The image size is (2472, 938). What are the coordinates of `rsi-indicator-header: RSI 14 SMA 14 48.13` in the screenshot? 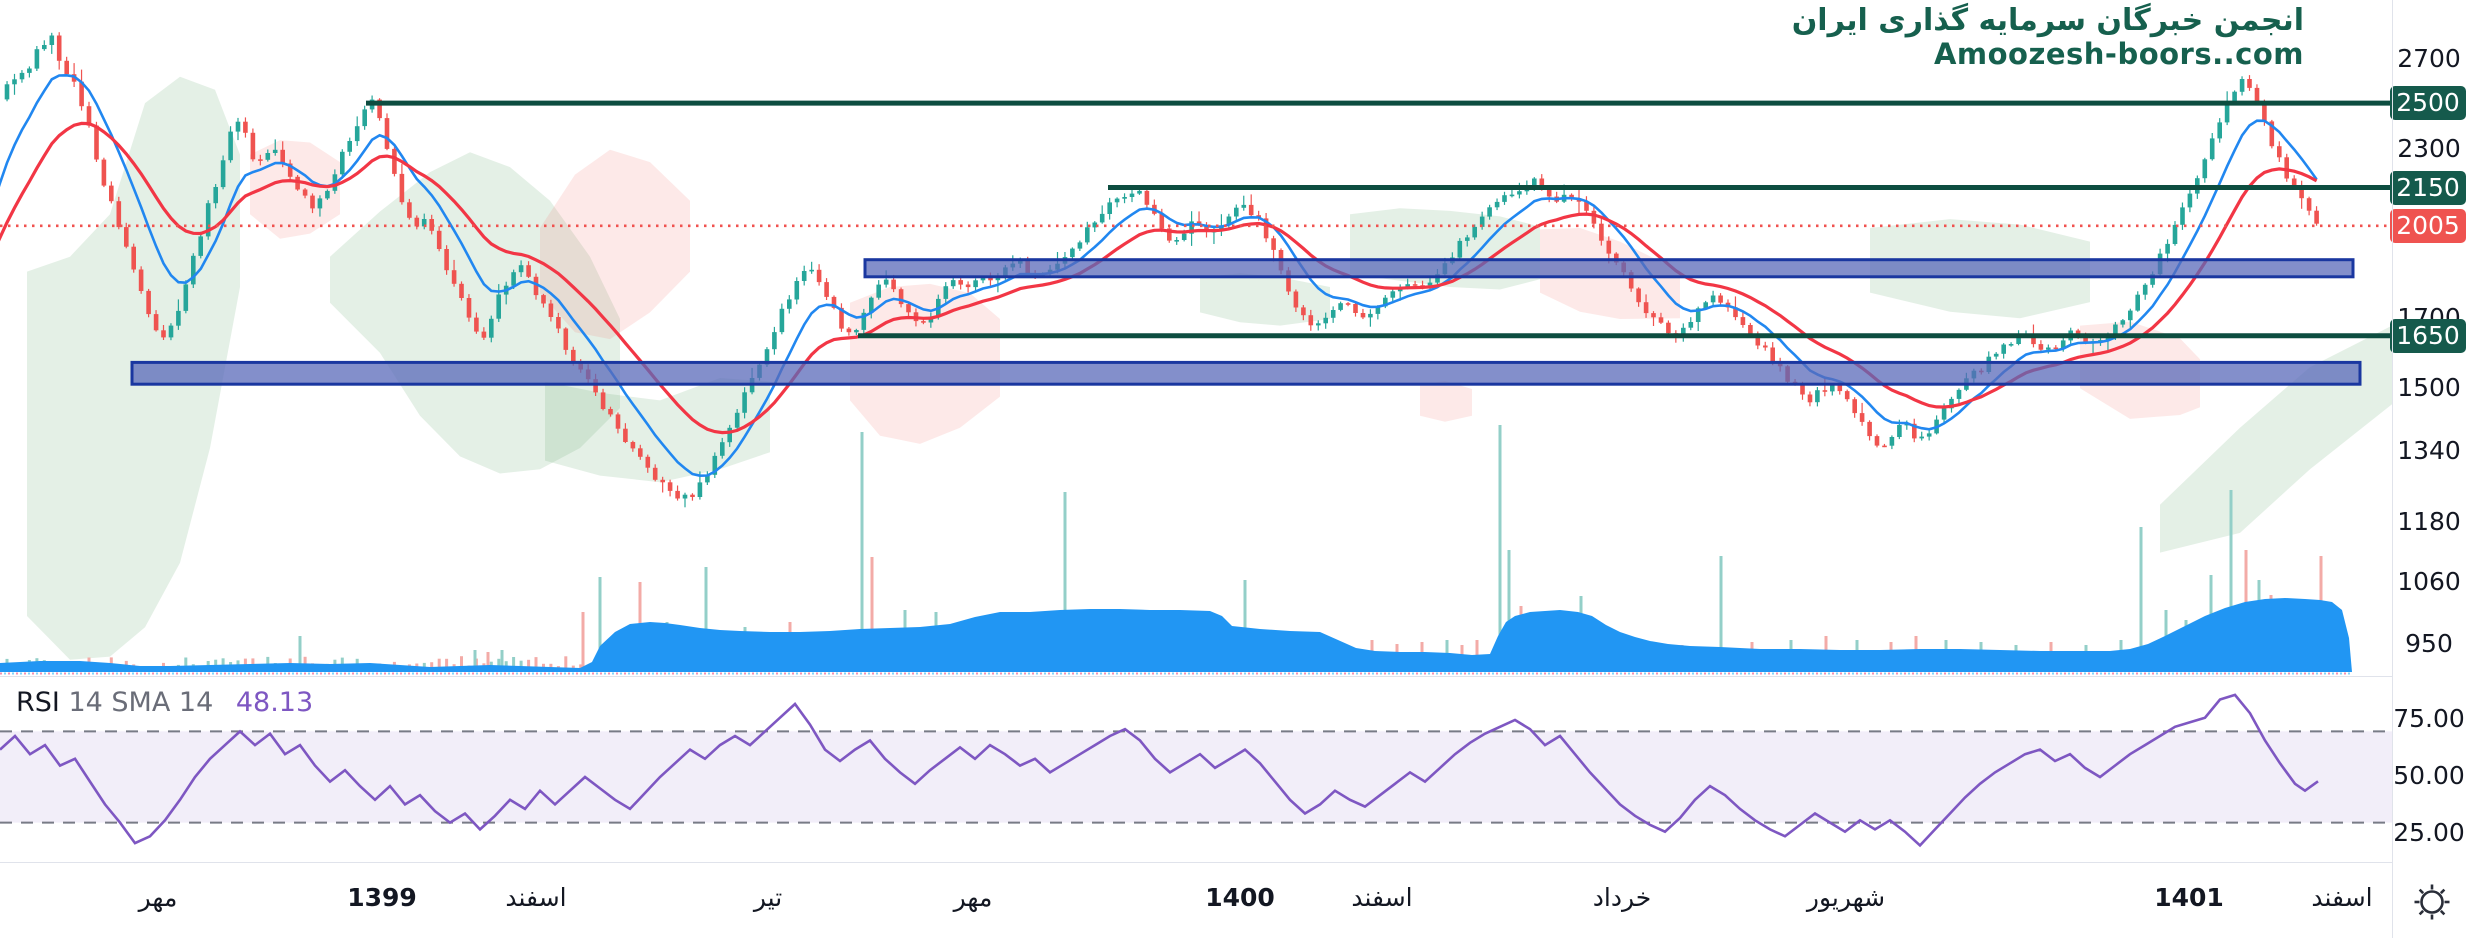 It's located at (164, 702).